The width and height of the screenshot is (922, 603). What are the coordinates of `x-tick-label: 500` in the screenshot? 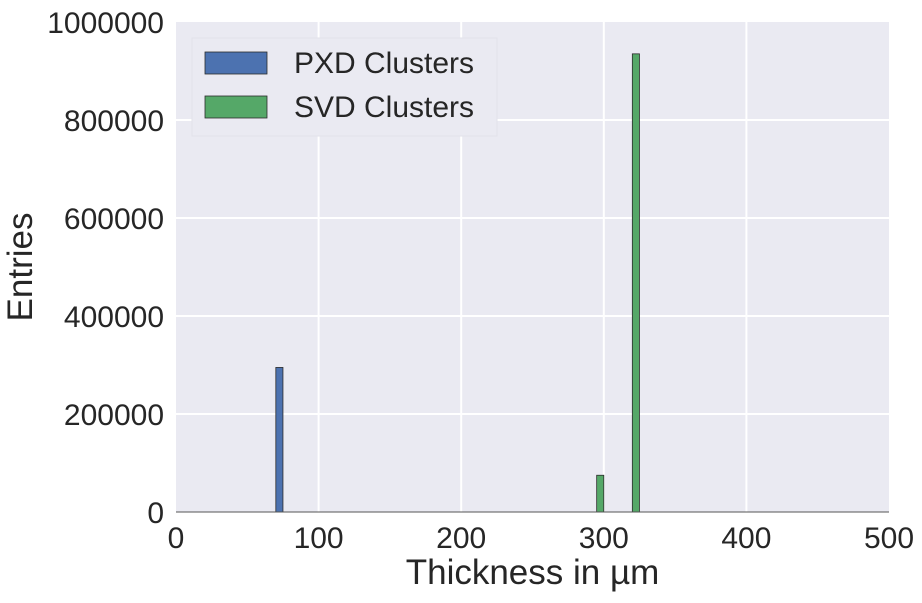 It's located at (889, 538).